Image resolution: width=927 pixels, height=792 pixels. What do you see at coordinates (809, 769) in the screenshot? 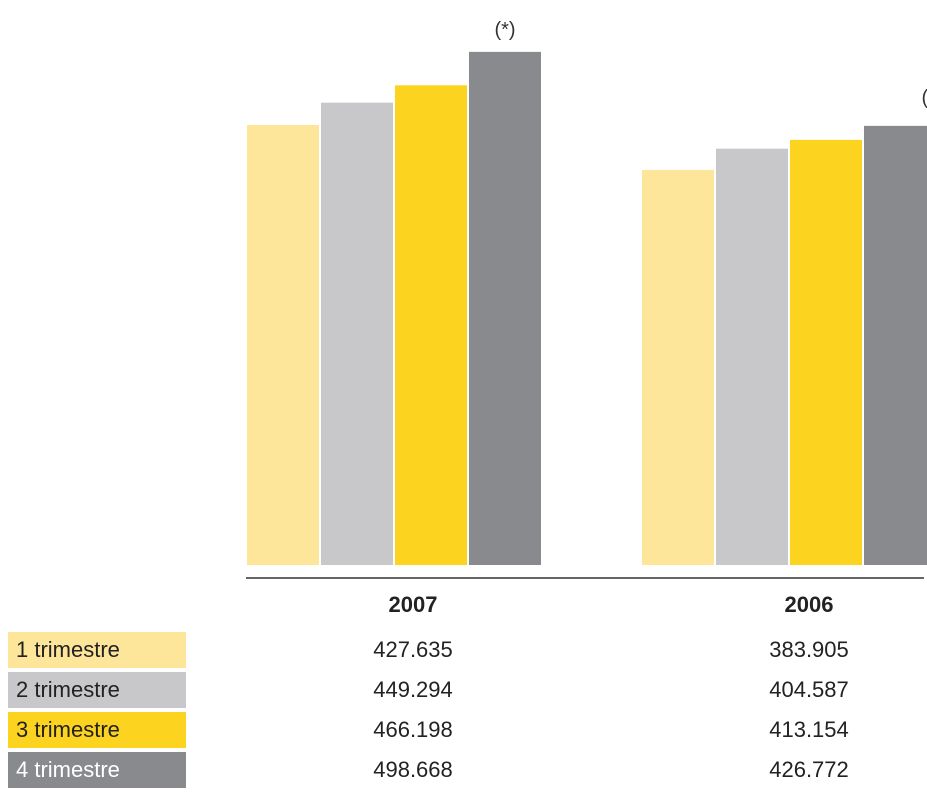
I see `table-cell-2006-q4: 426.772` at bounding box center [809, 769].